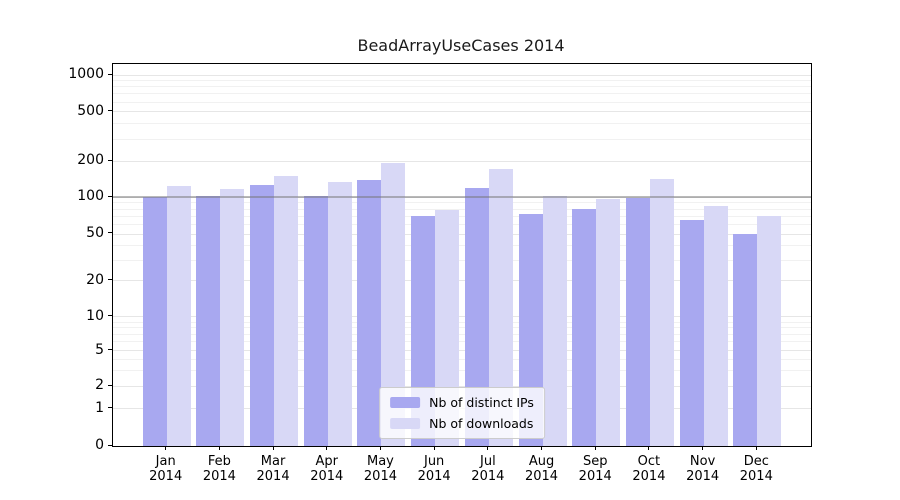  What do you see at coordinates (649, 461) in the screenshot?
I see `x-tick-month: Oct` at bounding box center [649, 461].